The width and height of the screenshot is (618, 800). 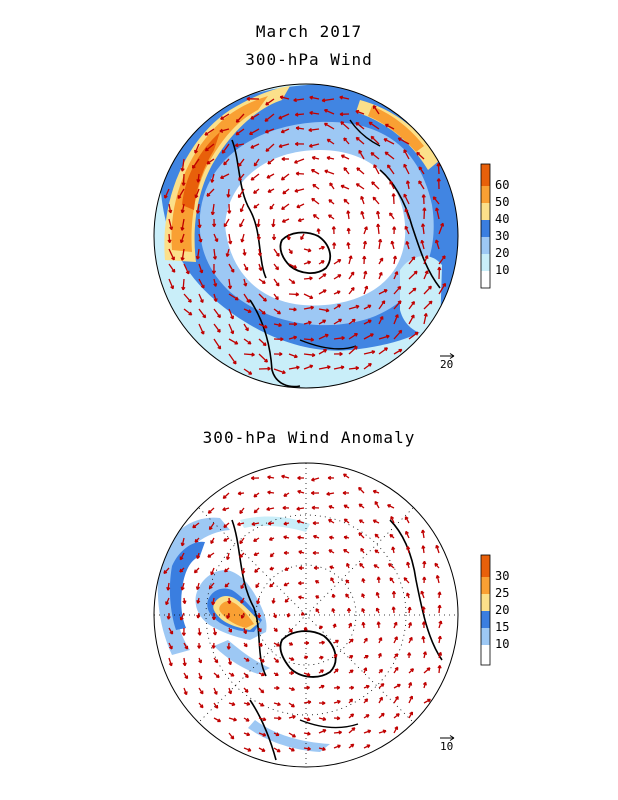 What do you see at coordinates (502, 253) in the screenshot?
I see `wind-colorbar-label: 20` at bounding box center [502, 253].